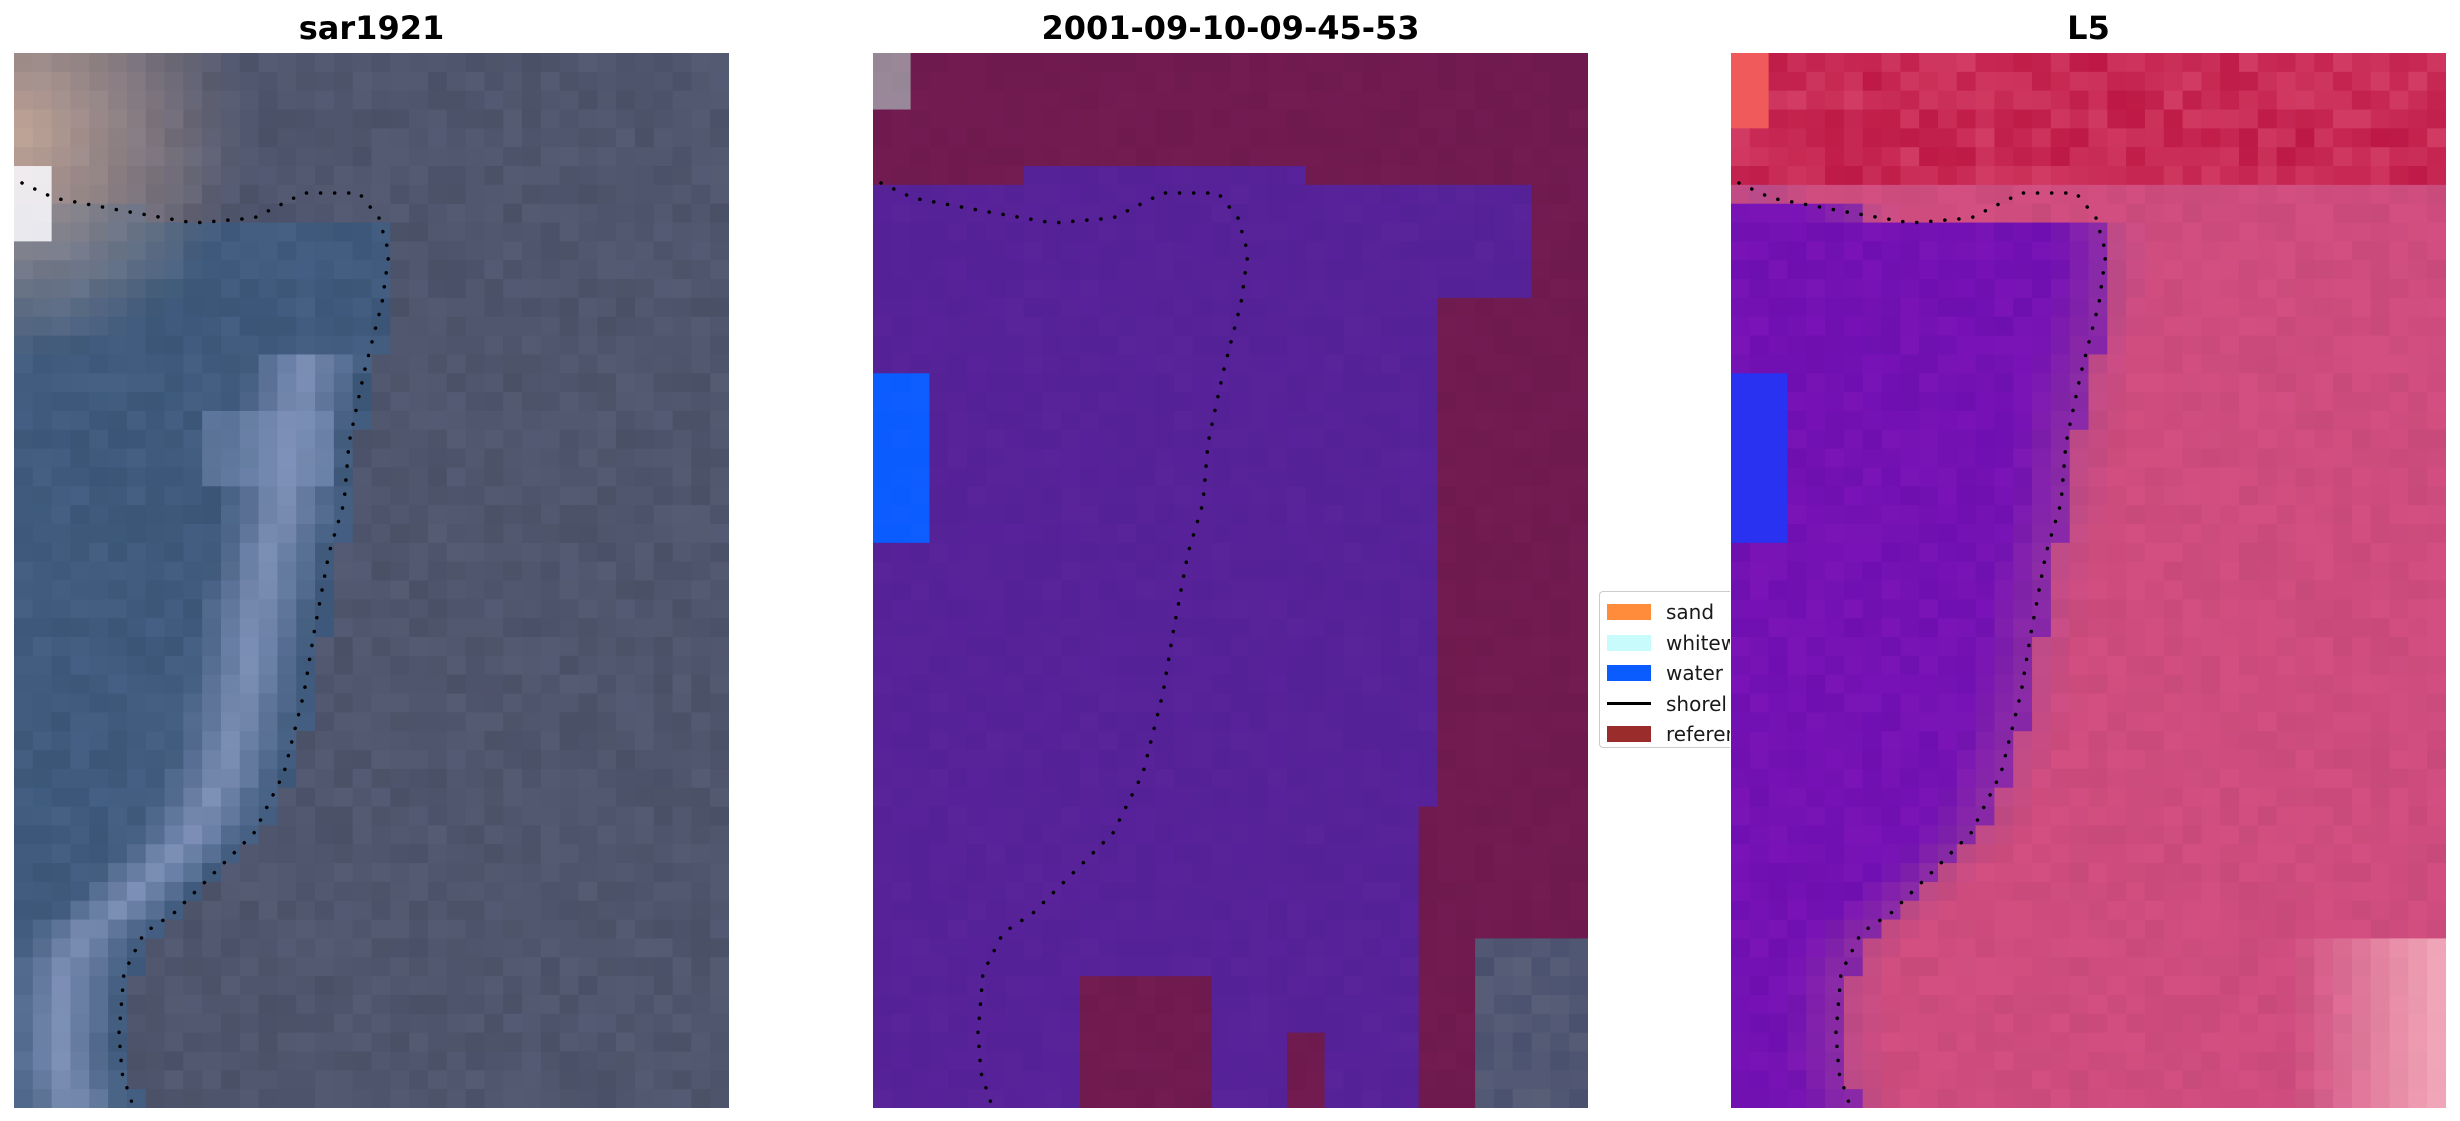 This screenshot has height=1121, width=2460. What do you see at coordinates (371, 28) in the screenshot?
I see `panel-title-left: sar1921` at bounding box center [371, 28].